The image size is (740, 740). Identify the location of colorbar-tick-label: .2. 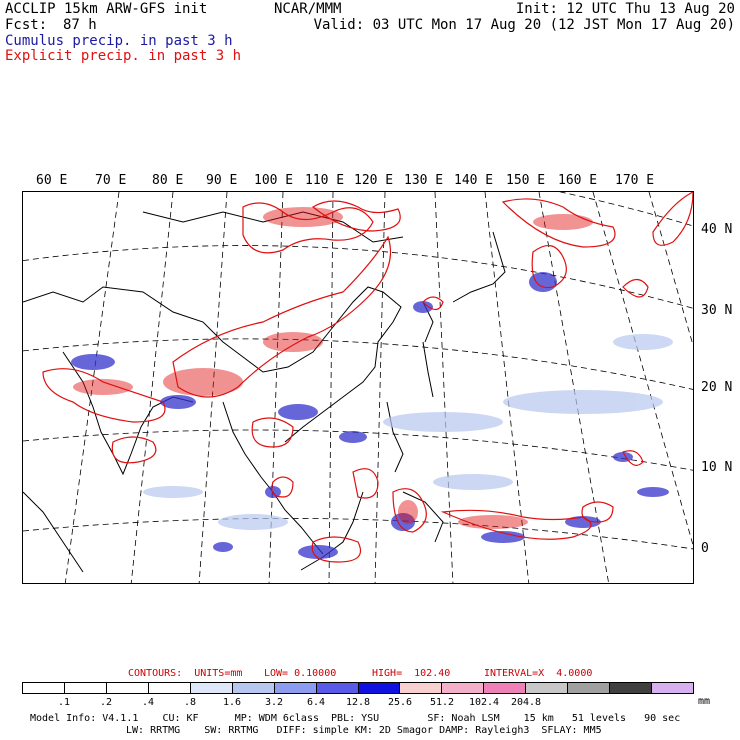
(106, 702).